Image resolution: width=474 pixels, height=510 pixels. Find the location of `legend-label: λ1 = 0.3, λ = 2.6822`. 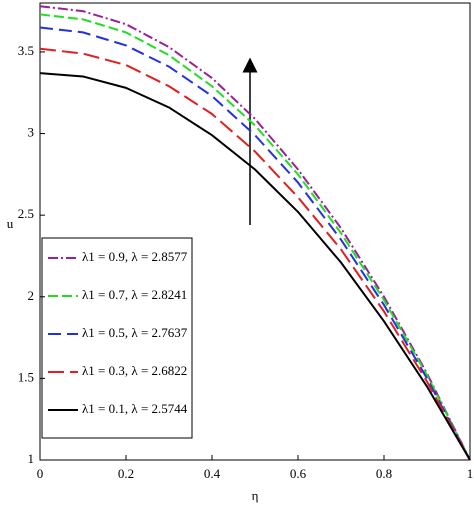

legend-label: λ1 = 0.3, λ = 2.6822 is located at coordinates (134, 370).